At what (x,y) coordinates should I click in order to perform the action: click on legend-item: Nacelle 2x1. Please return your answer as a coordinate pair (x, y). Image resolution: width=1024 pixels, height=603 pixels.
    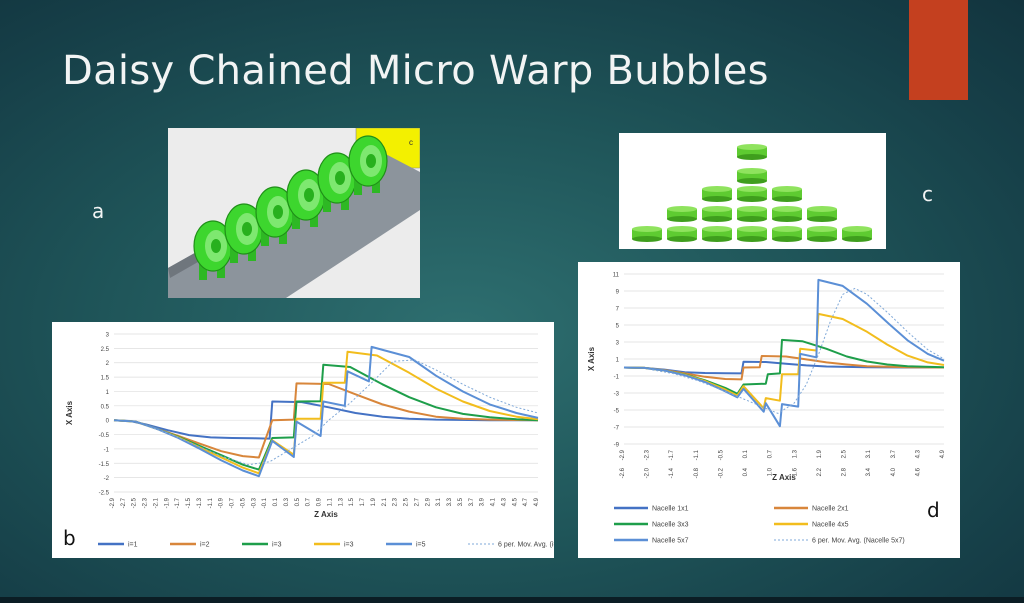
    Looking at the image, I should click on (811, 509).